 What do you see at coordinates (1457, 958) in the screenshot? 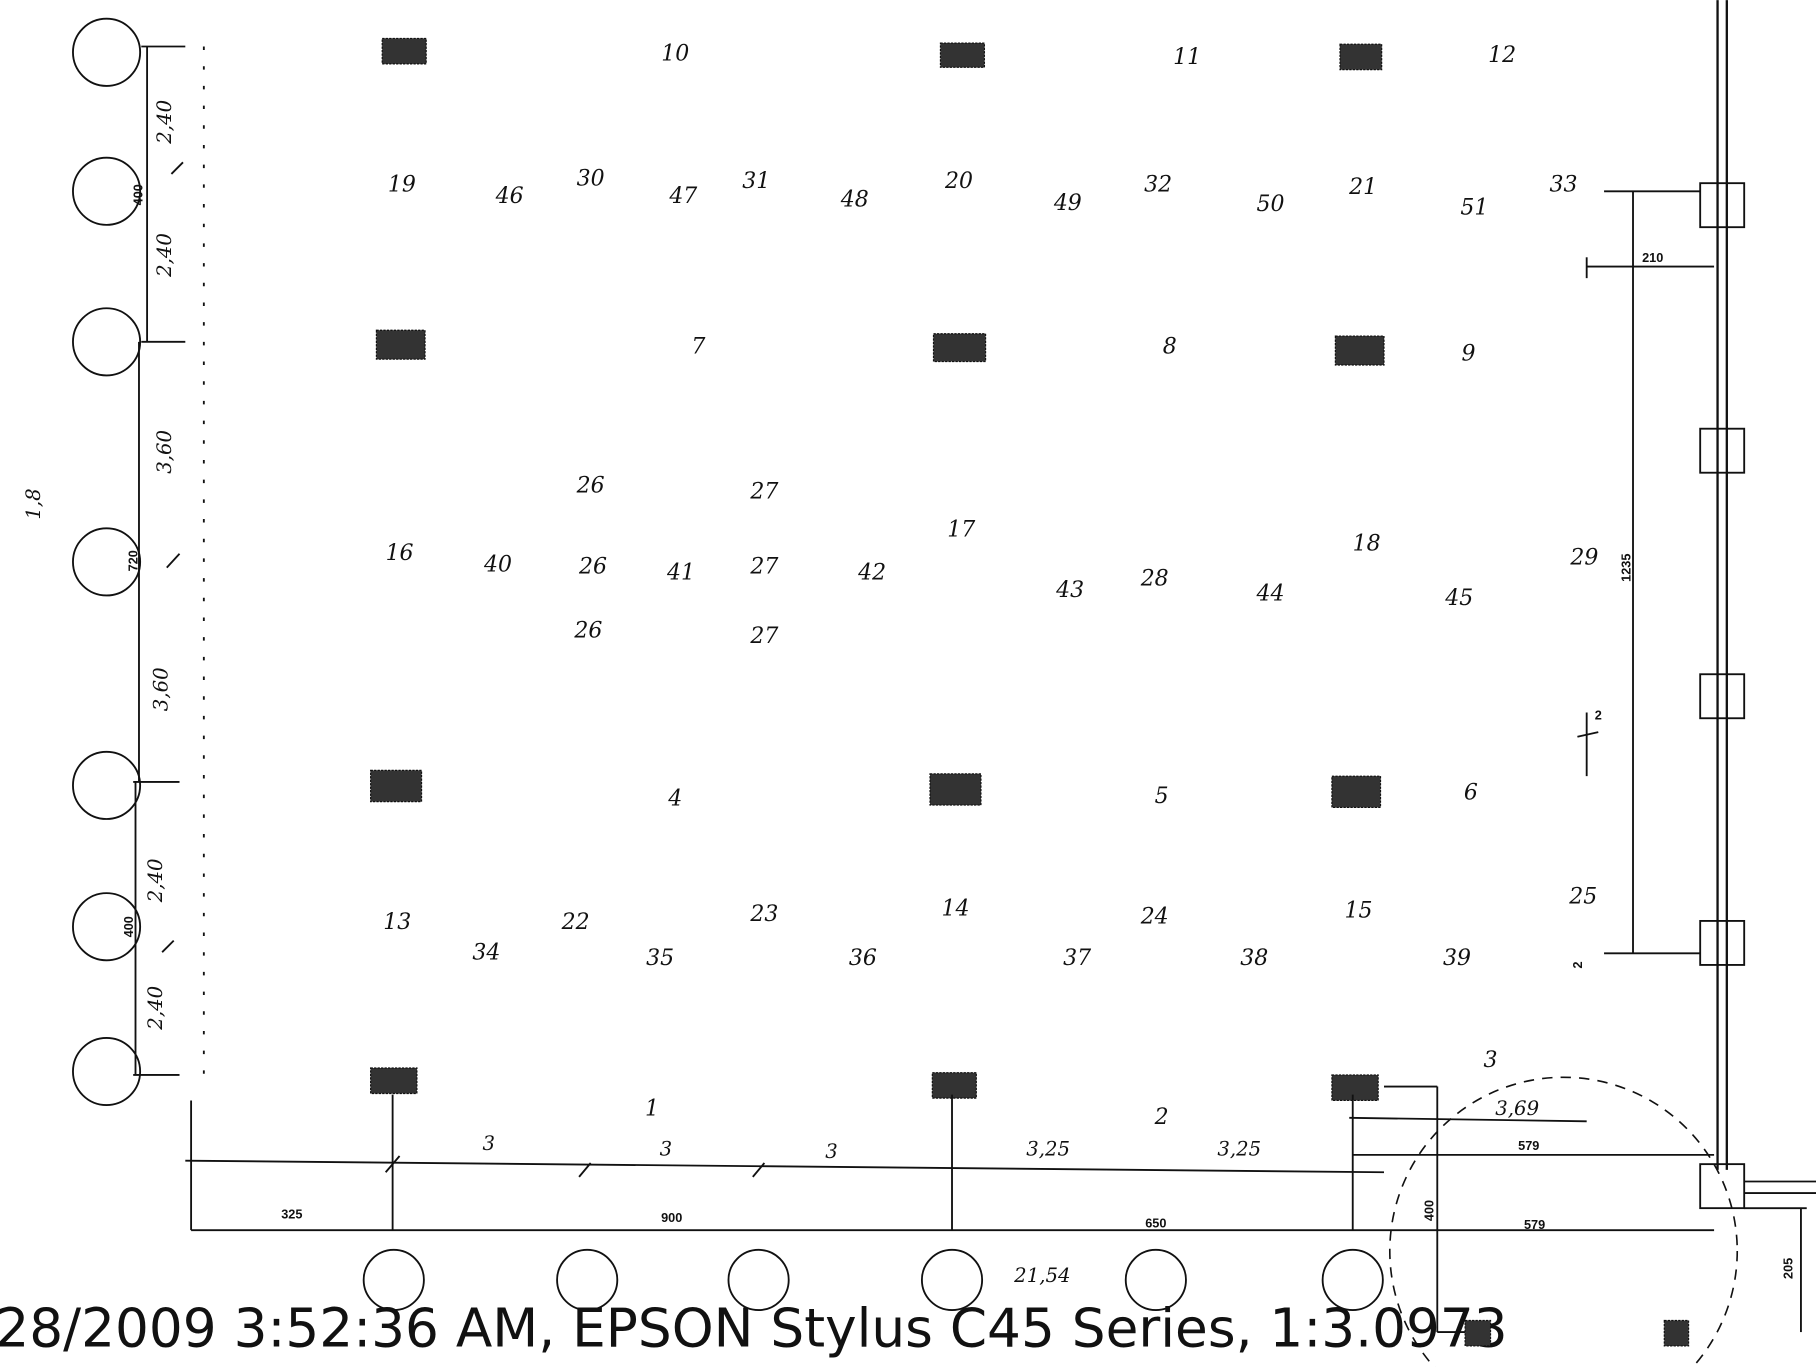
I see `room-number: 39` at bounding box center [1457, 958].